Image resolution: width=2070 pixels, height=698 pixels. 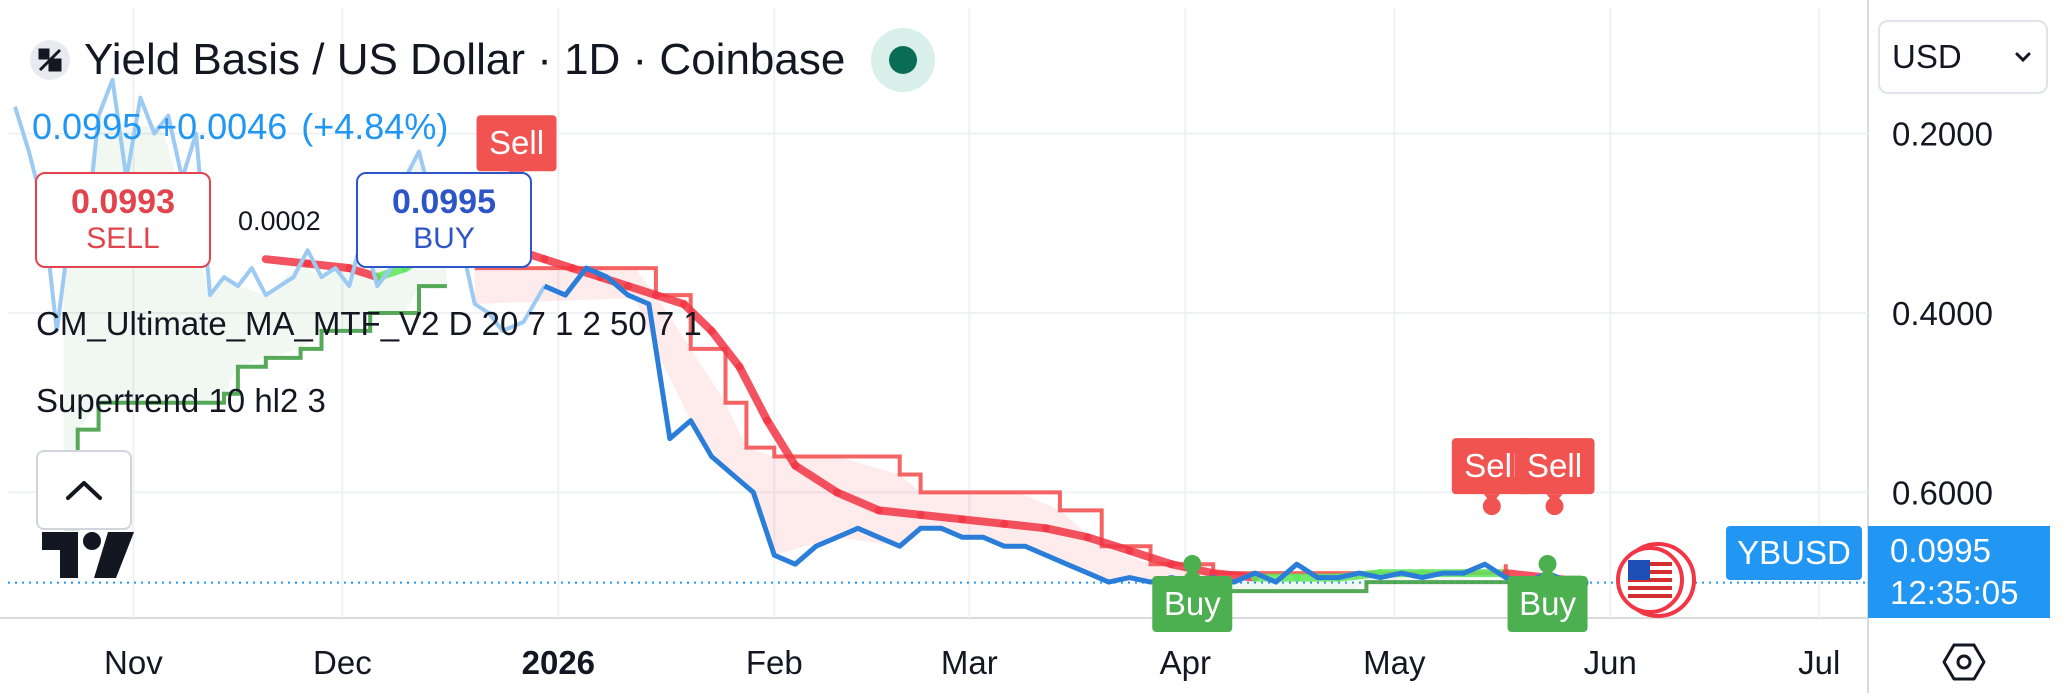 I want to click on current-price-tag: 0.0995 12:35:05, so click(x=1959, y=572).